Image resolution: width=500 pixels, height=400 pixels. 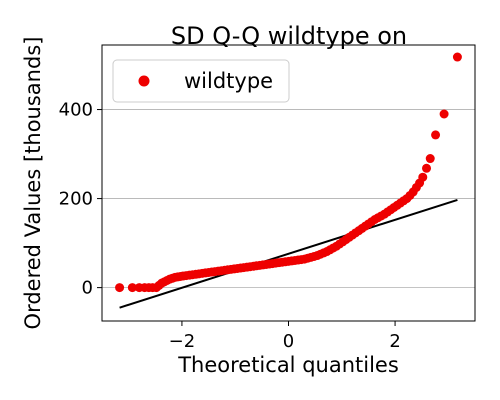 What do you see at coordinates (76, 110) in the screenshot?
I see `y-tick-label: 400` at bounding box center [76, 110].